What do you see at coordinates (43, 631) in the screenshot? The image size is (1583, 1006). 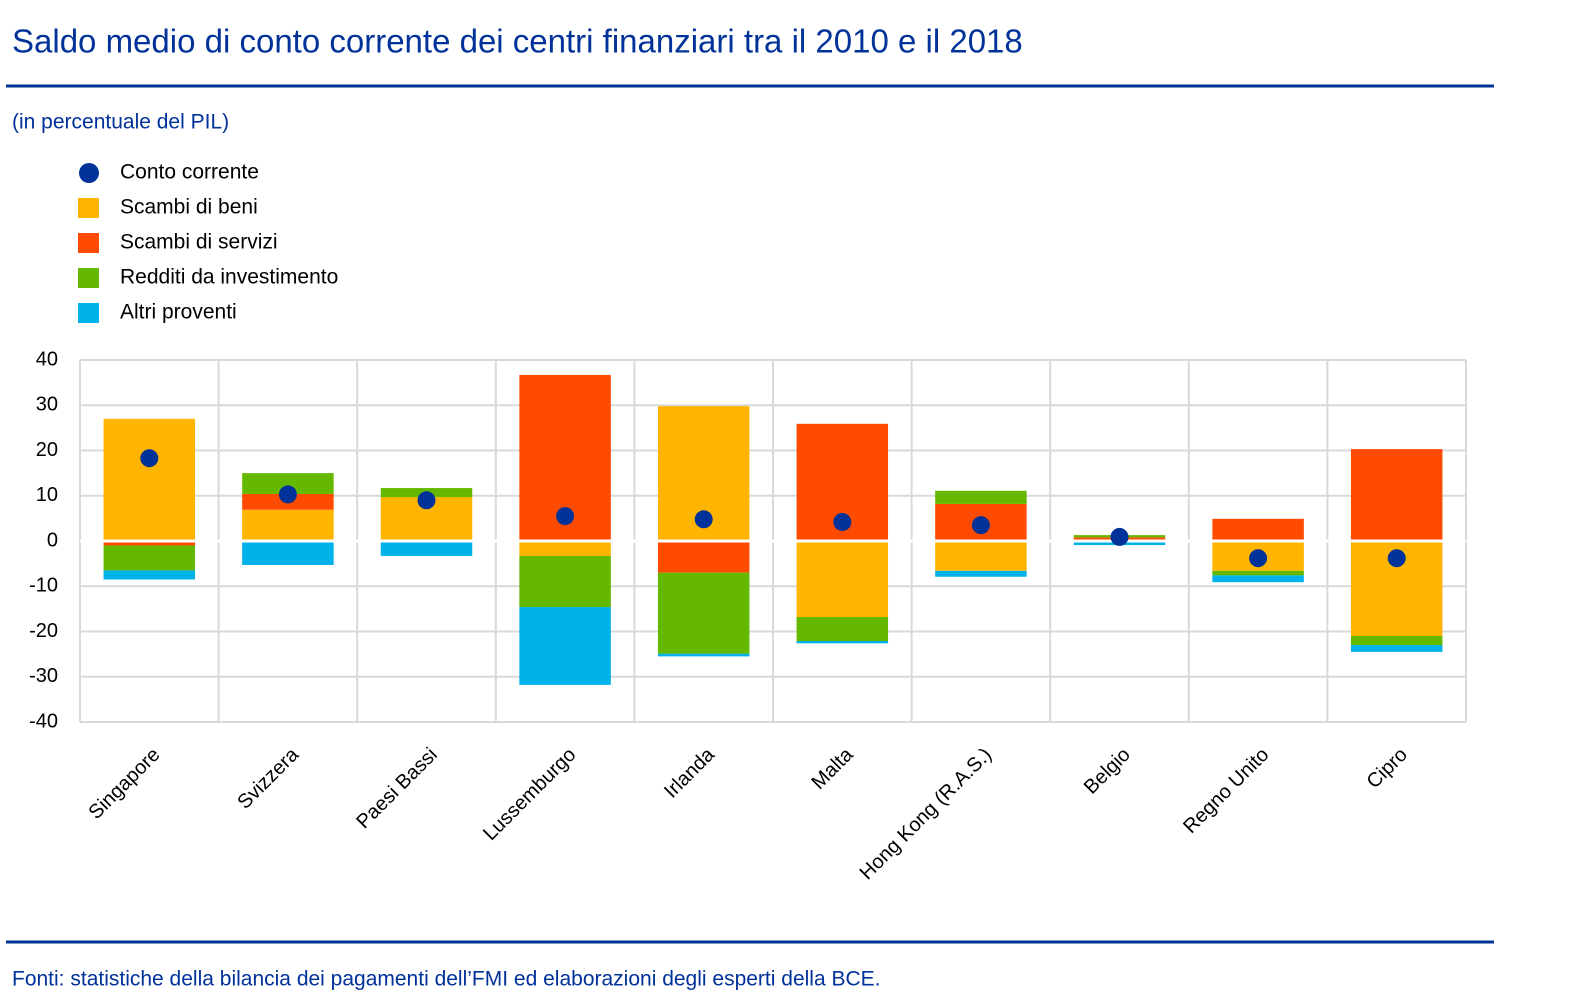 I see `y-tick-label: -20` at bounding box center [43, 631].